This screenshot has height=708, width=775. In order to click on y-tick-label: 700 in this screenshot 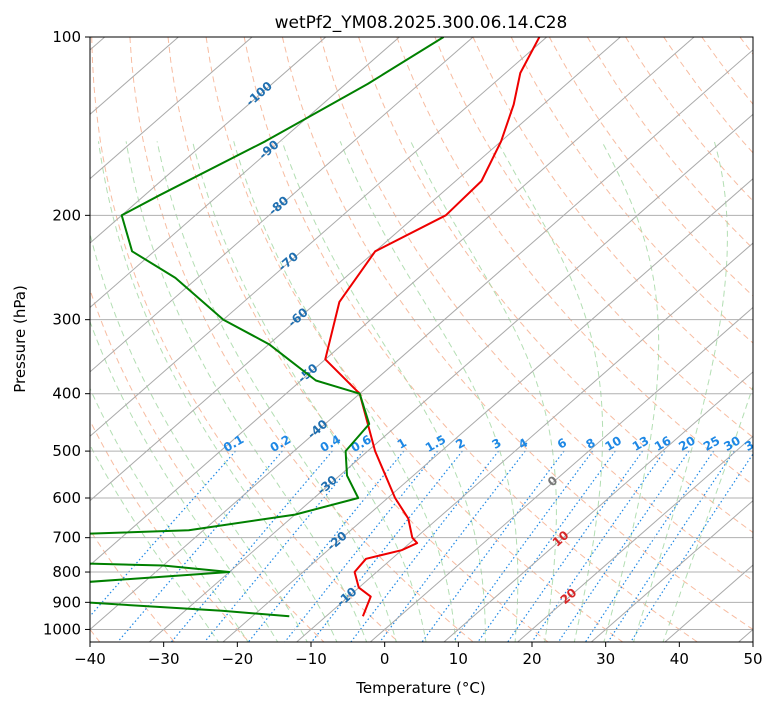, I will do `click(66, 538)`.